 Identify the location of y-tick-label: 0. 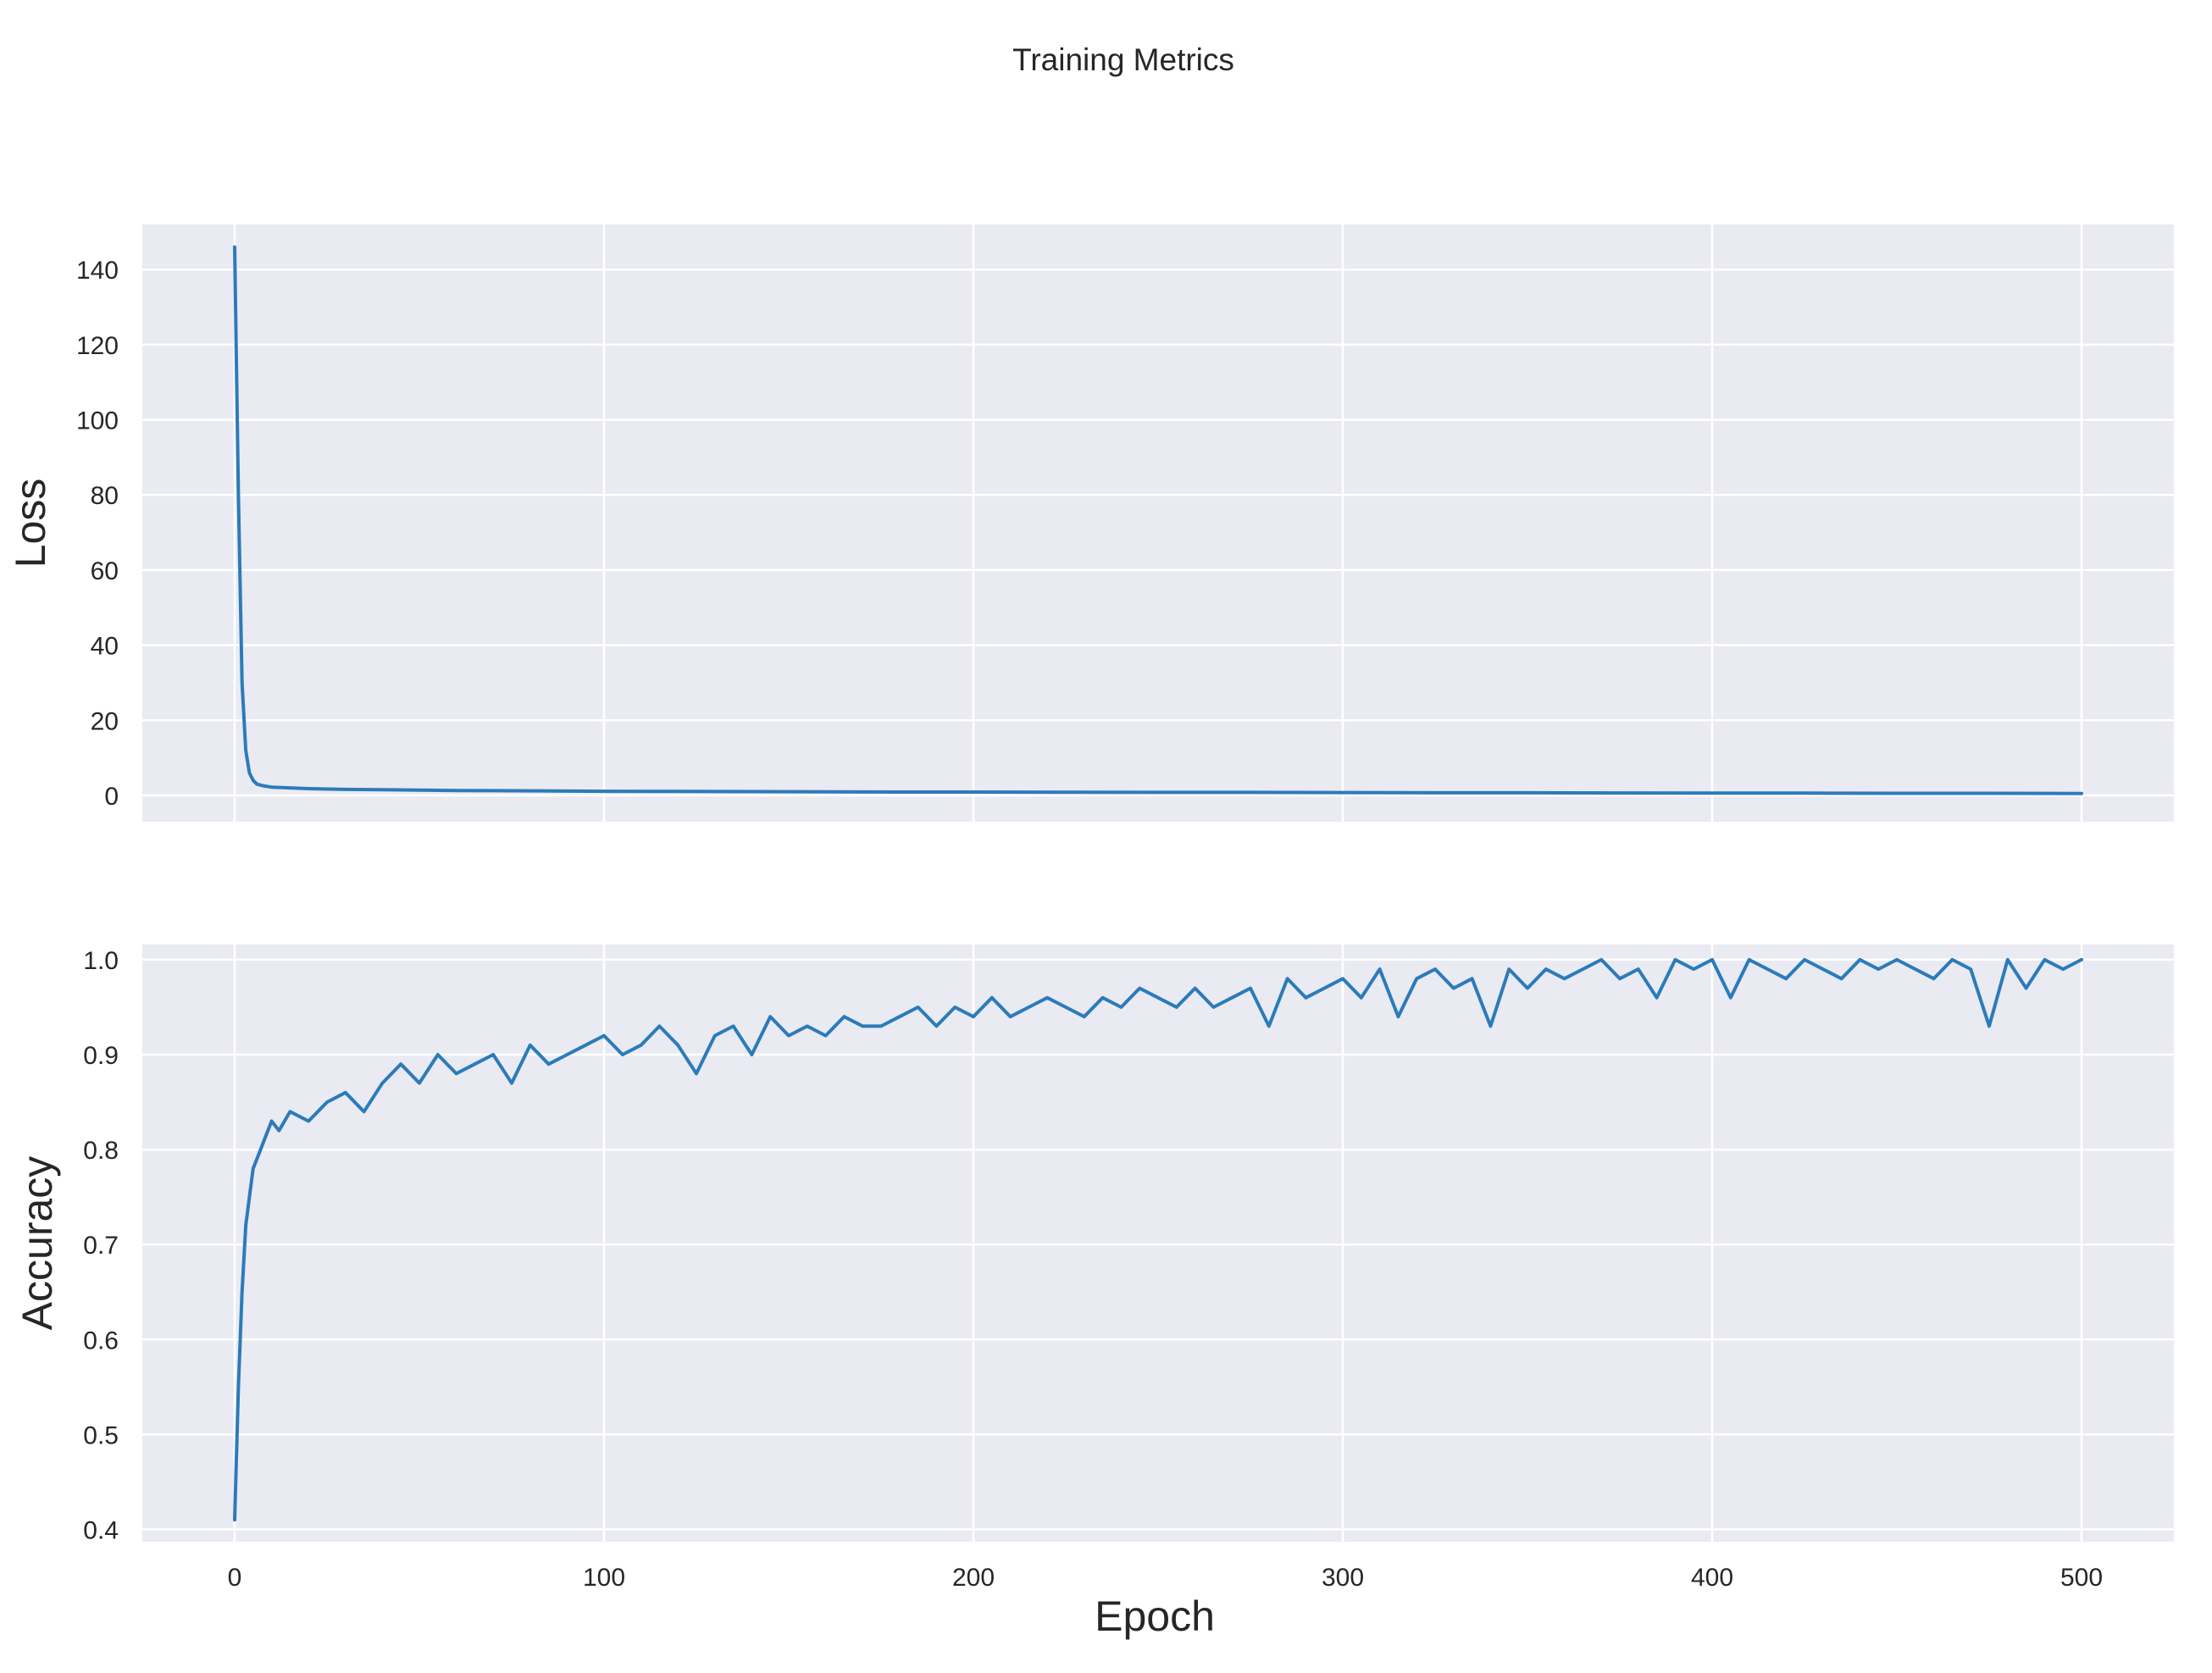
(111, 797).